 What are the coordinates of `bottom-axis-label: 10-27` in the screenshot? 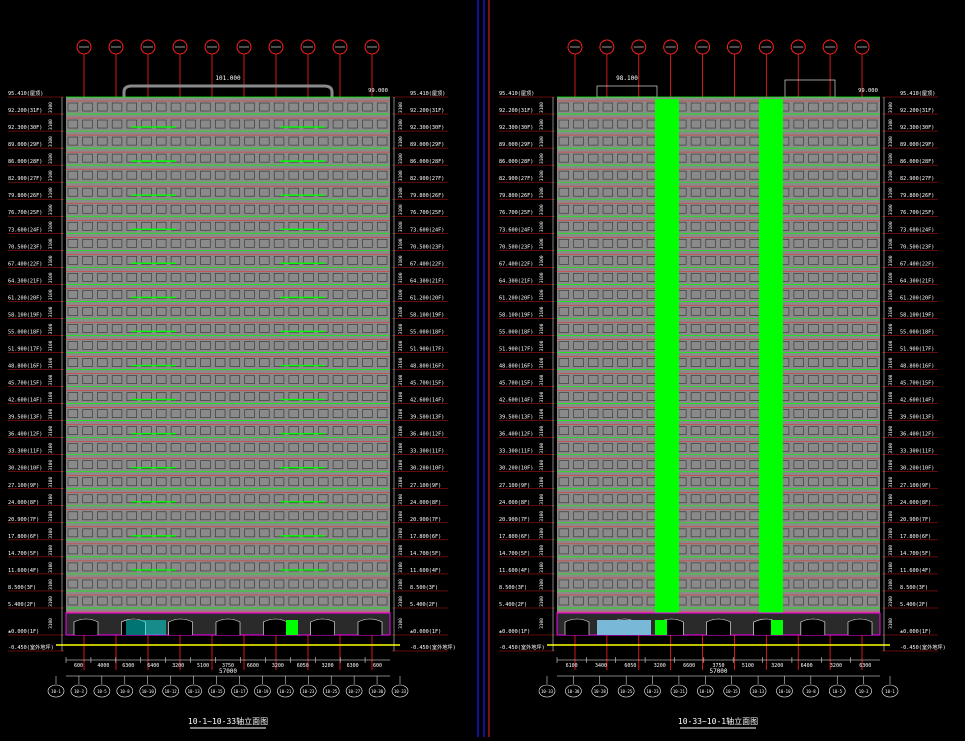 It's located at (354, 691).